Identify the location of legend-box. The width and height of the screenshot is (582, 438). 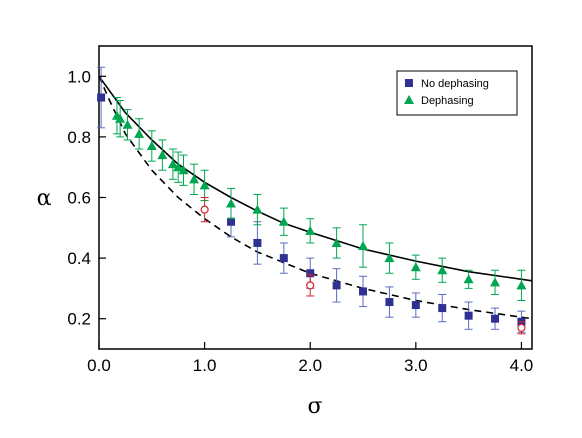
(457, 93).